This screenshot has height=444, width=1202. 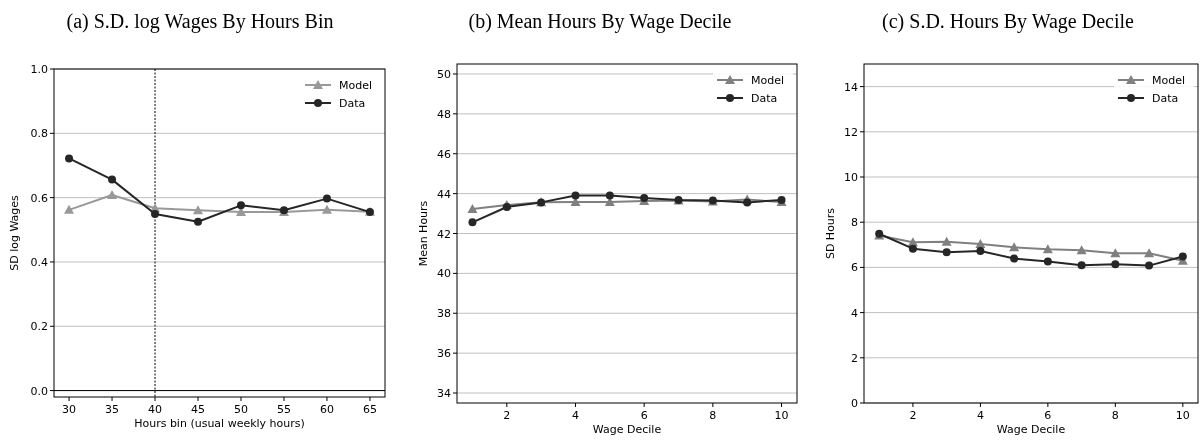 I want to click on y-tick-label: 42, so click(x=444, y=234).